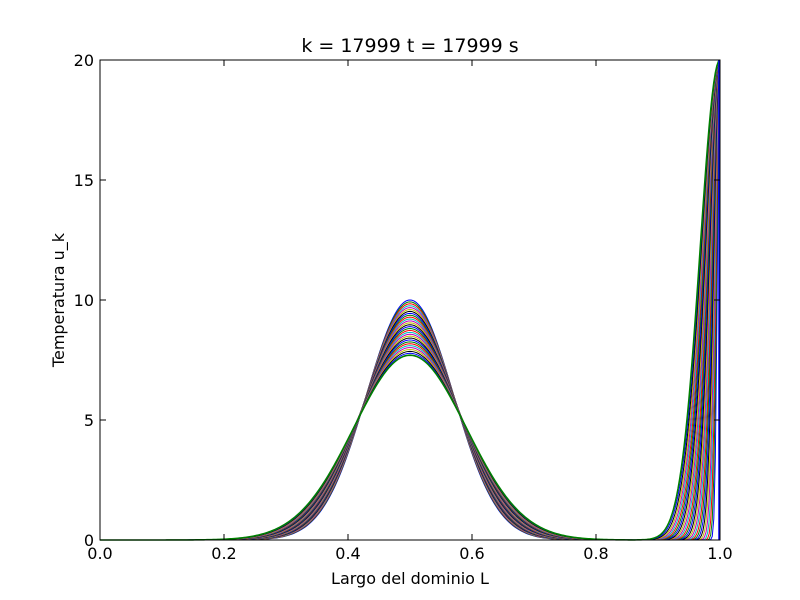 Image resolution: width=800 pixels, height=600 pixels. I want to click on x-tick-label: 0.4, so click(347, 553).